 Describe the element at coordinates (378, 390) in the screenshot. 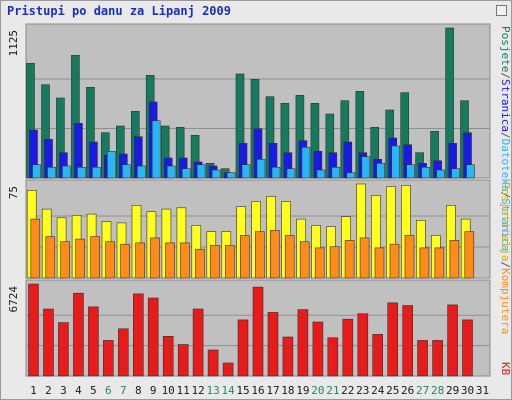

I see `day-label-24: 24` at that location.